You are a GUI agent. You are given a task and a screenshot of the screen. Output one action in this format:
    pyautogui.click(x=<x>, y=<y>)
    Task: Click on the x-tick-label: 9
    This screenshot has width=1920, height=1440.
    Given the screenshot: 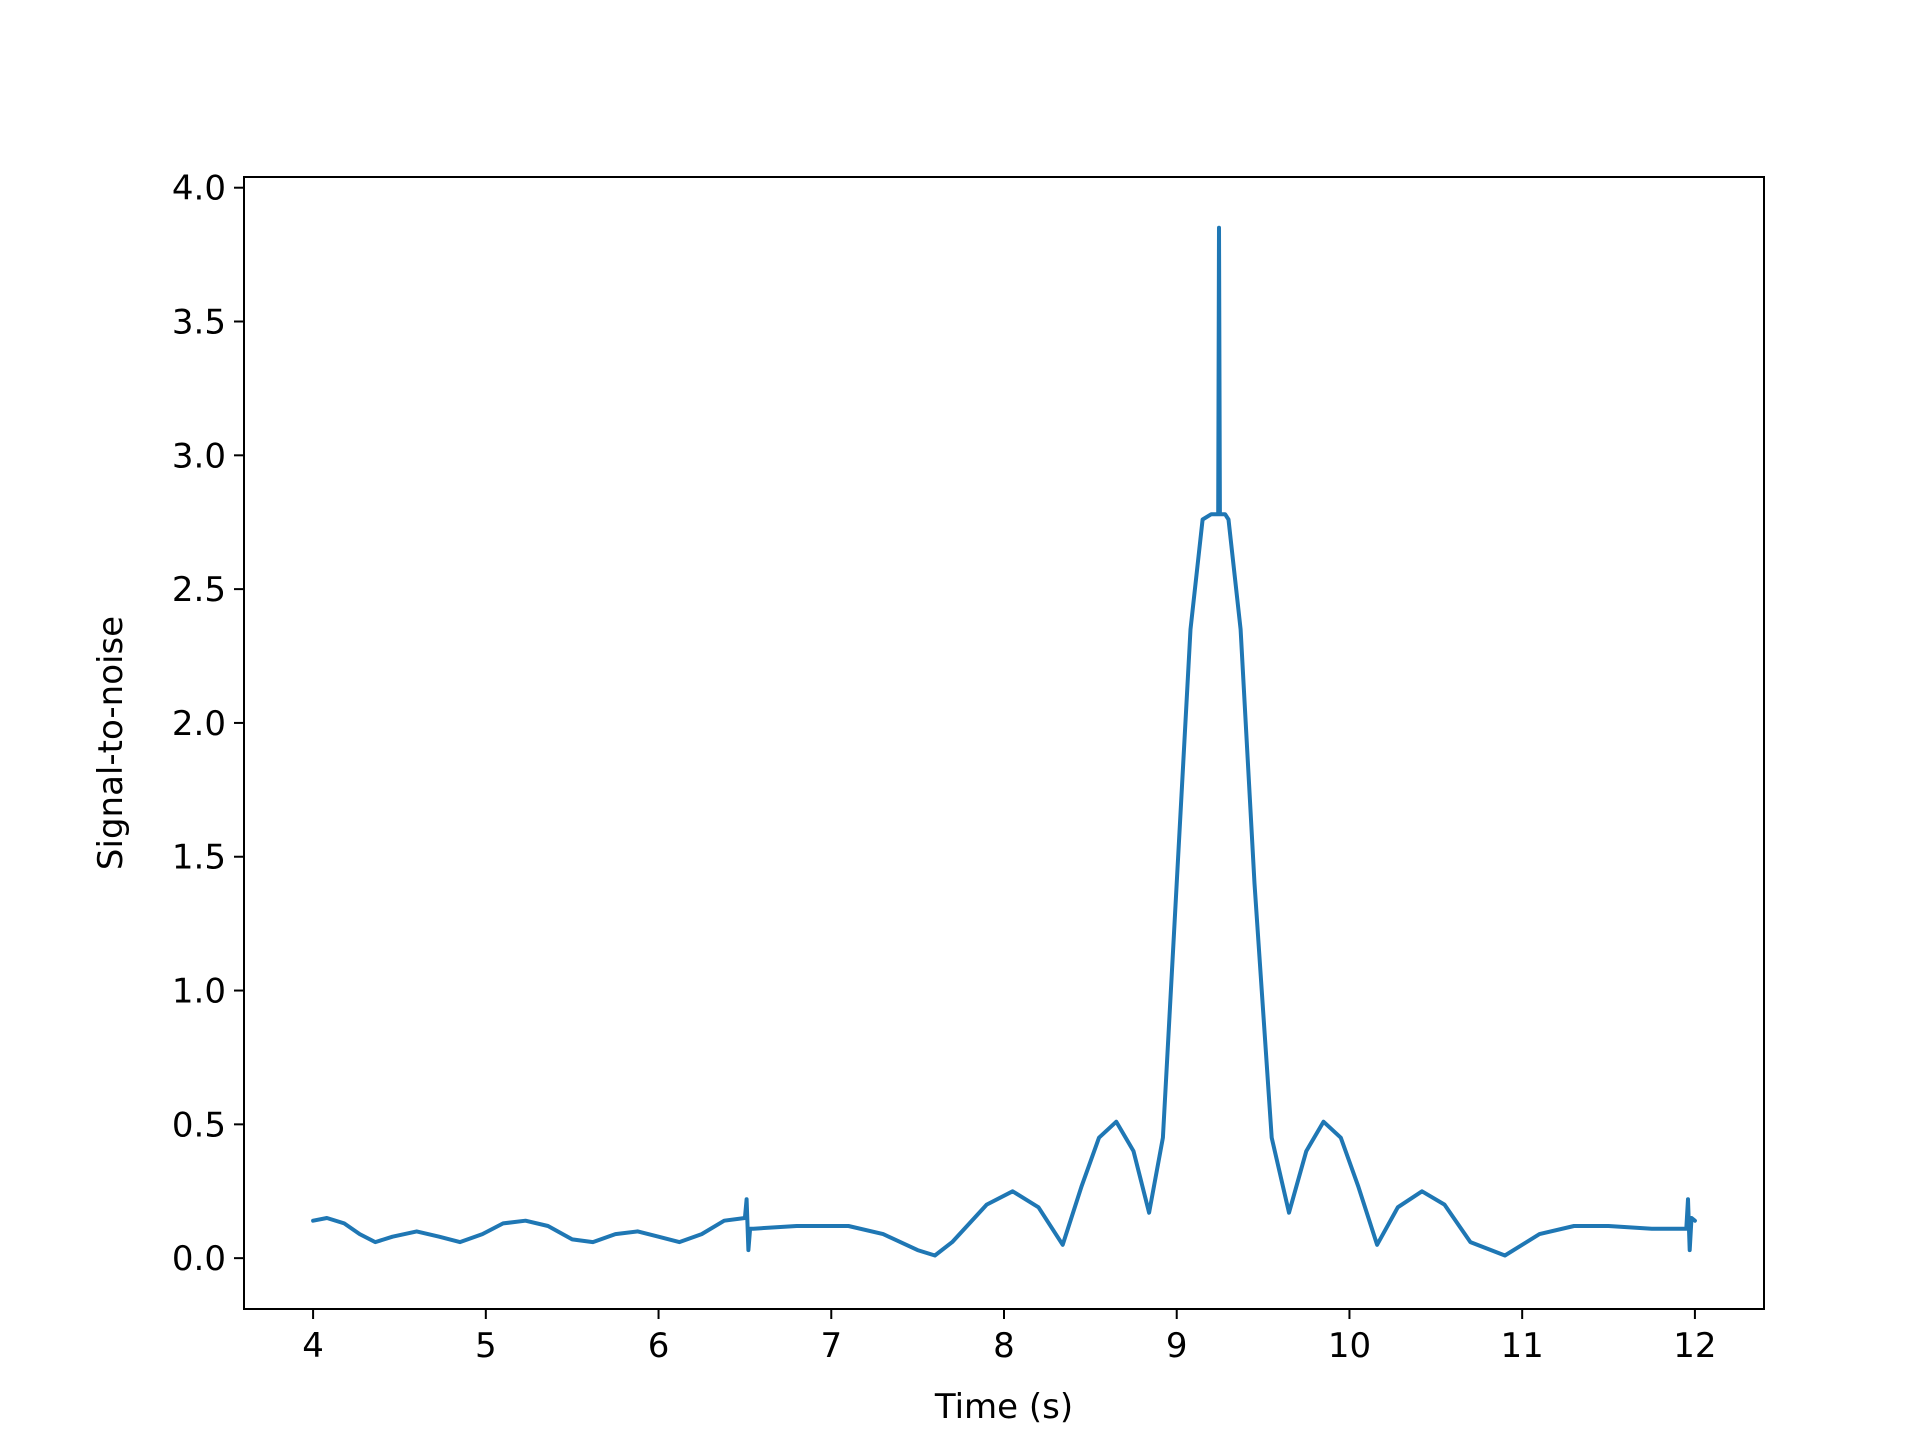 What is the action you would take?
    pyautogui.click(x=1177, y=1346)
    